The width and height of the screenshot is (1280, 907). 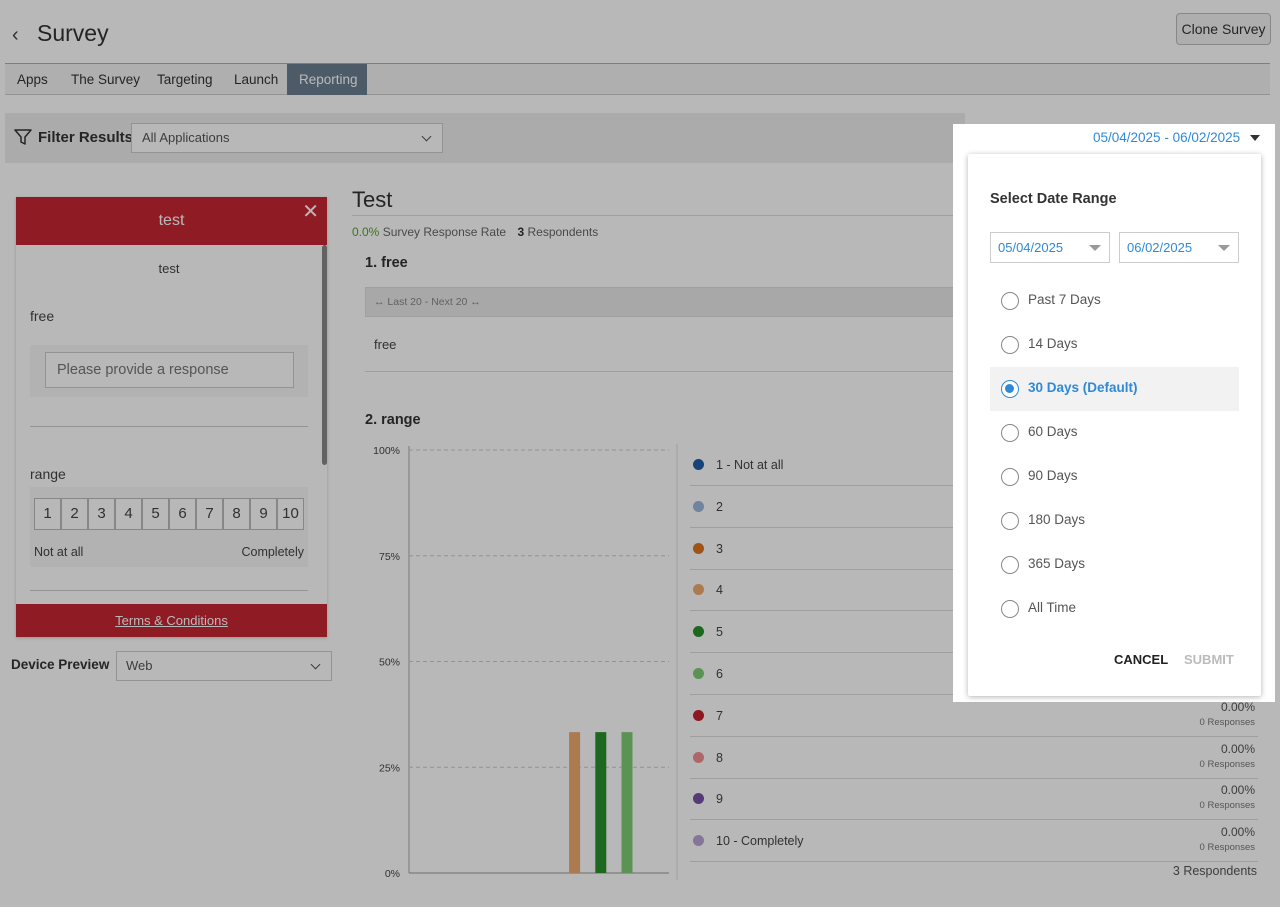 I want to click on date-range-option: 365 Days, so click(x=1114, y=565).